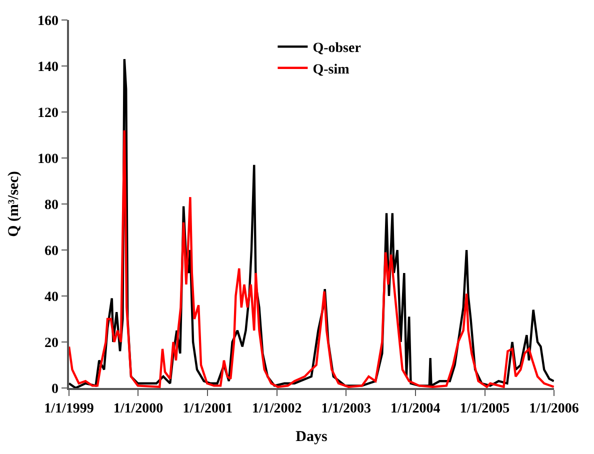  What do you see at coordinates (47, 159) in the screenshot?
I see `y-tick-label: 100` at bounding box center [47, 159].